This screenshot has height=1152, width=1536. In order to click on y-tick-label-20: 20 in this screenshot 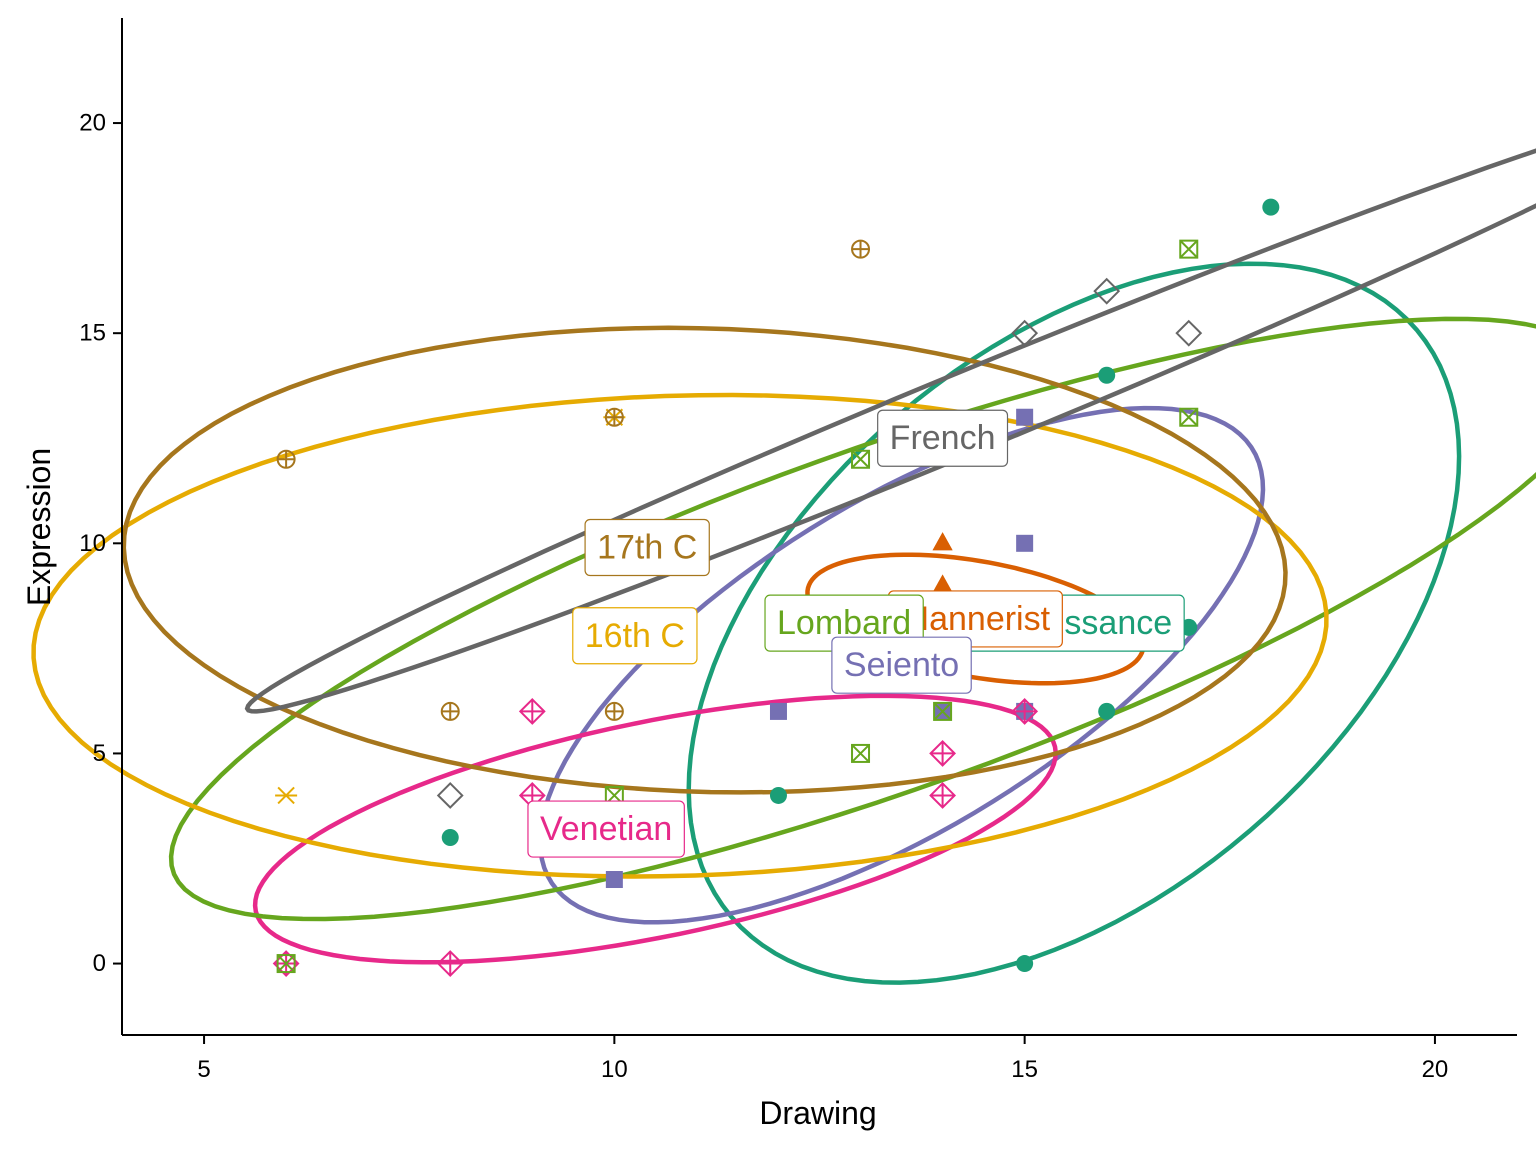, I will do `click(92, 123)`.